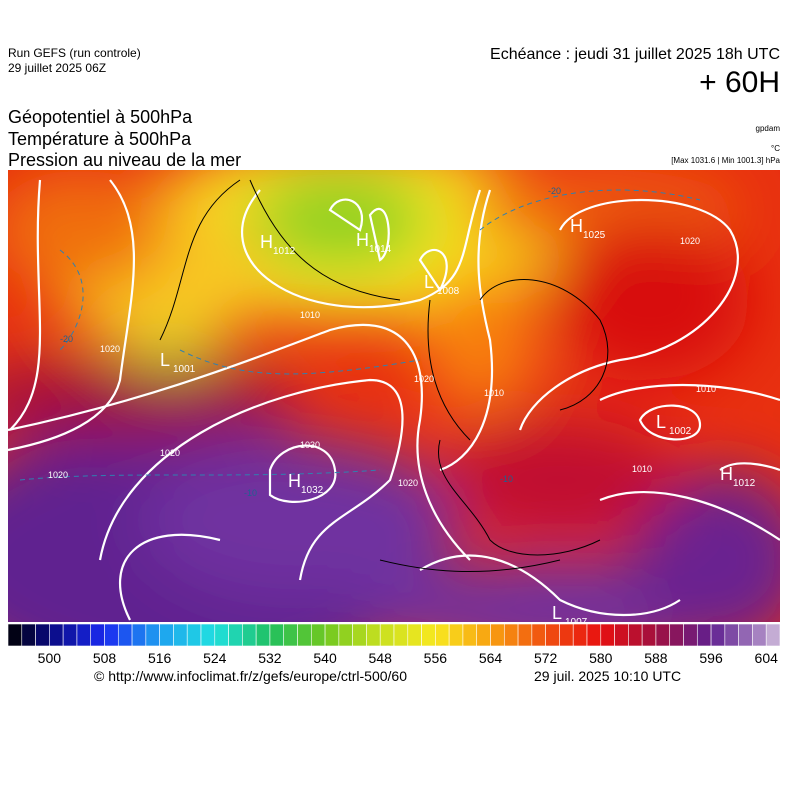 This screenshot has width=788, height=789. What do you see at coordinates (767, 128) in the screenshot?
I see `unit: gpdam` at bounding box center [767, 128].